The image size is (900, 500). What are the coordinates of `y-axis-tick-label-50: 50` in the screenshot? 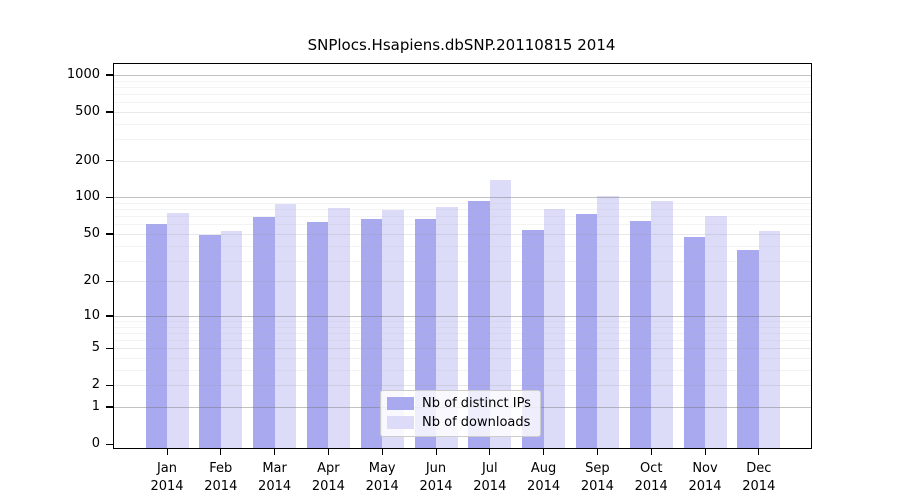 It's located at (91, 233).